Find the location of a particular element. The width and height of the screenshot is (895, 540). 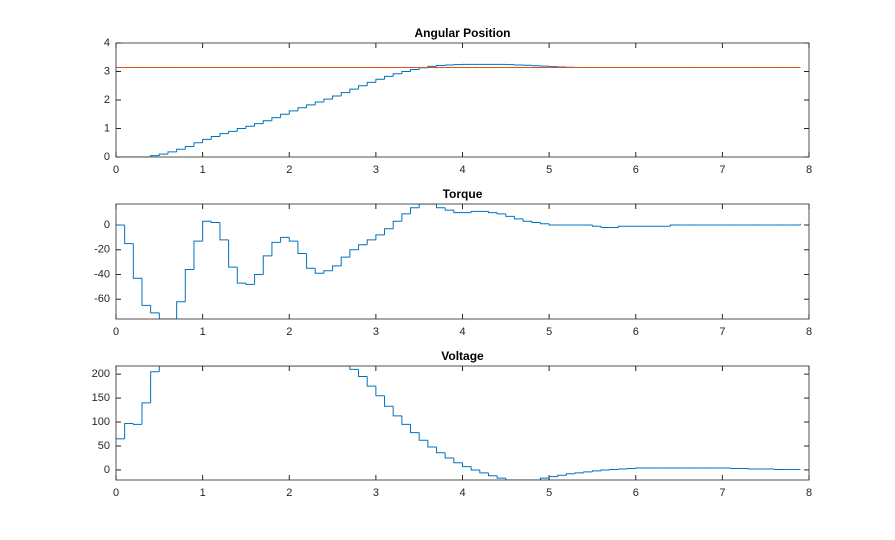

y-tick-label: 50 is located at coordinates (104, 446).